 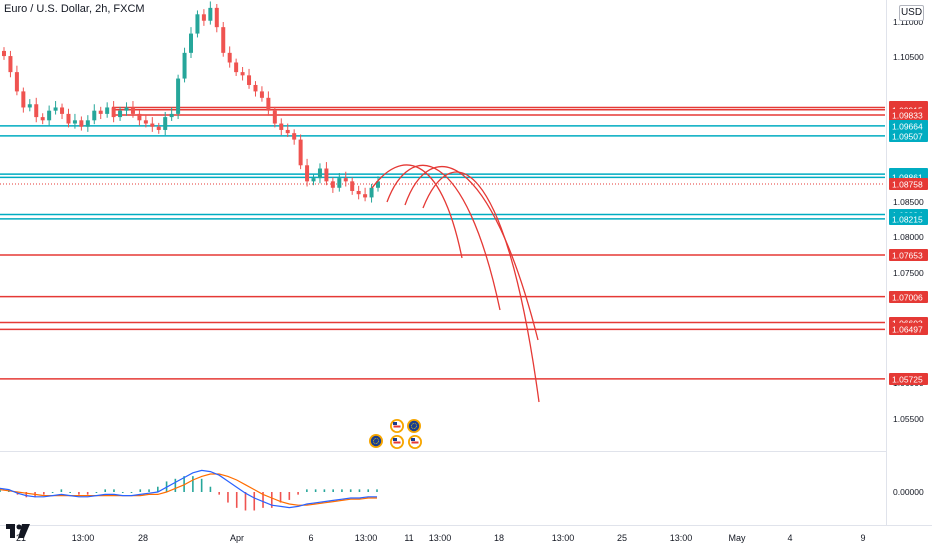 I want to click on level-label-text: 1.06497, so click(x=907, y=330).